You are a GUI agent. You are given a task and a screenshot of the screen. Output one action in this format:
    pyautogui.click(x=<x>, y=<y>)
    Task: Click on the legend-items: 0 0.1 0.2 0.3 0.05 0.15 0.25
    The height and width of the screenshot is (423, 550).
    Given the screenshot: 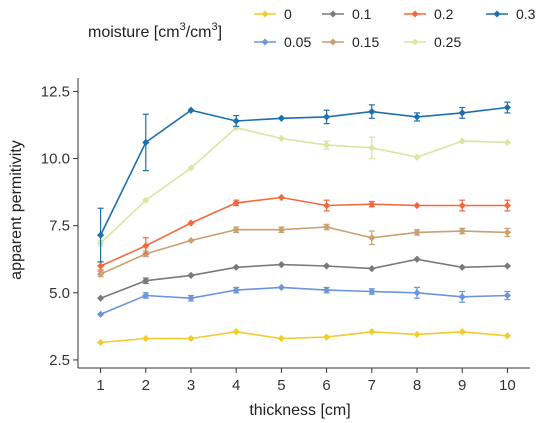 What is the action you would take?
    pyautogui.click(x=395, y=28)
    